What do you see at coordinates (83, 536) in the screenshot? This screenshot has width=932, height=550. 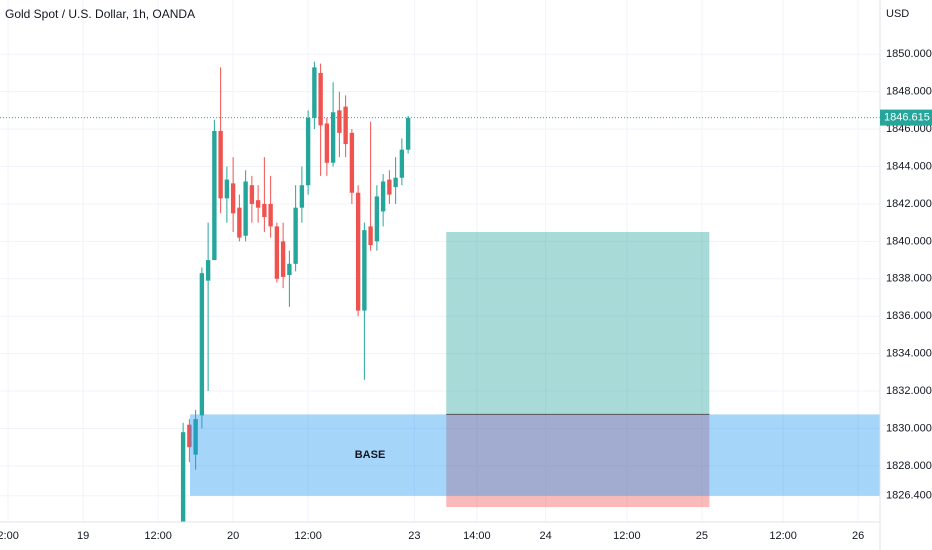 I see `x-tick-label: 19` at bounding box center [83, 536].